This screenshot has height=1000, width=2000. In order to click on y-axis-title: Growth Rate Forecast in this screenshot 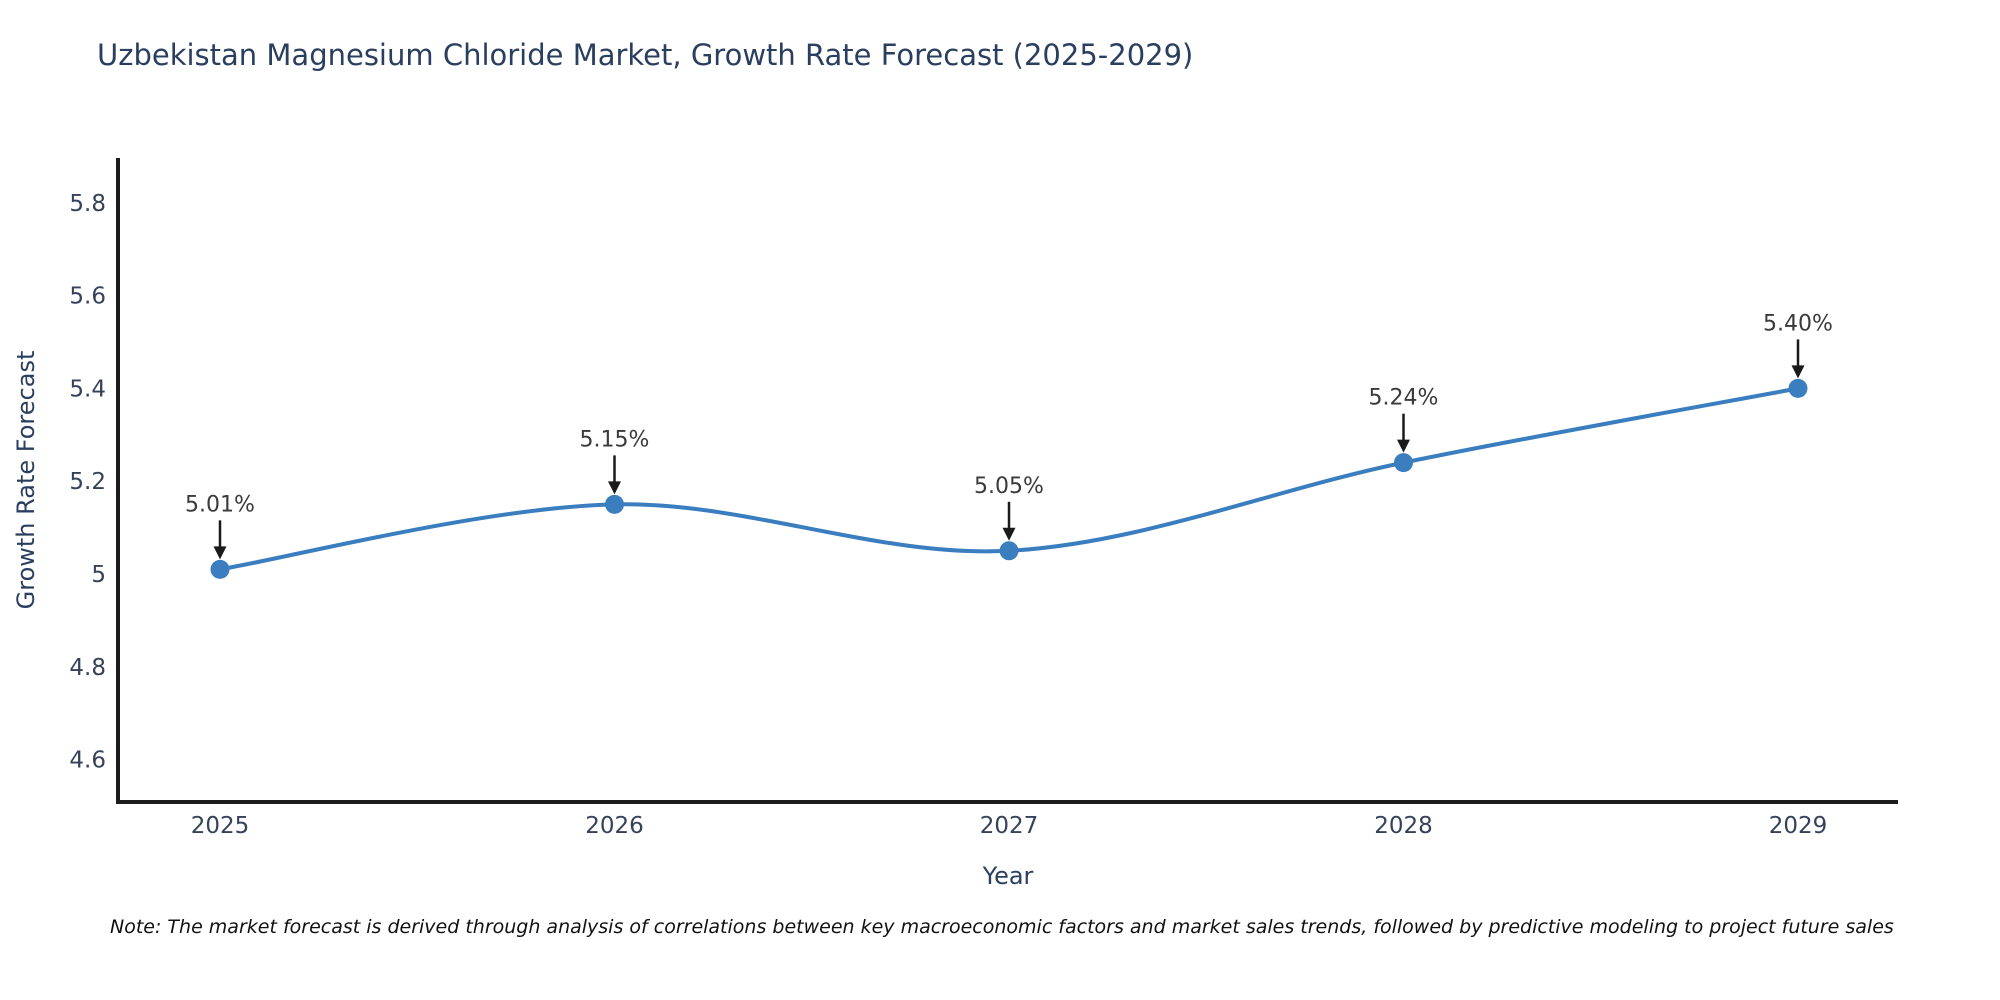, I will do `click(26, 480)`.